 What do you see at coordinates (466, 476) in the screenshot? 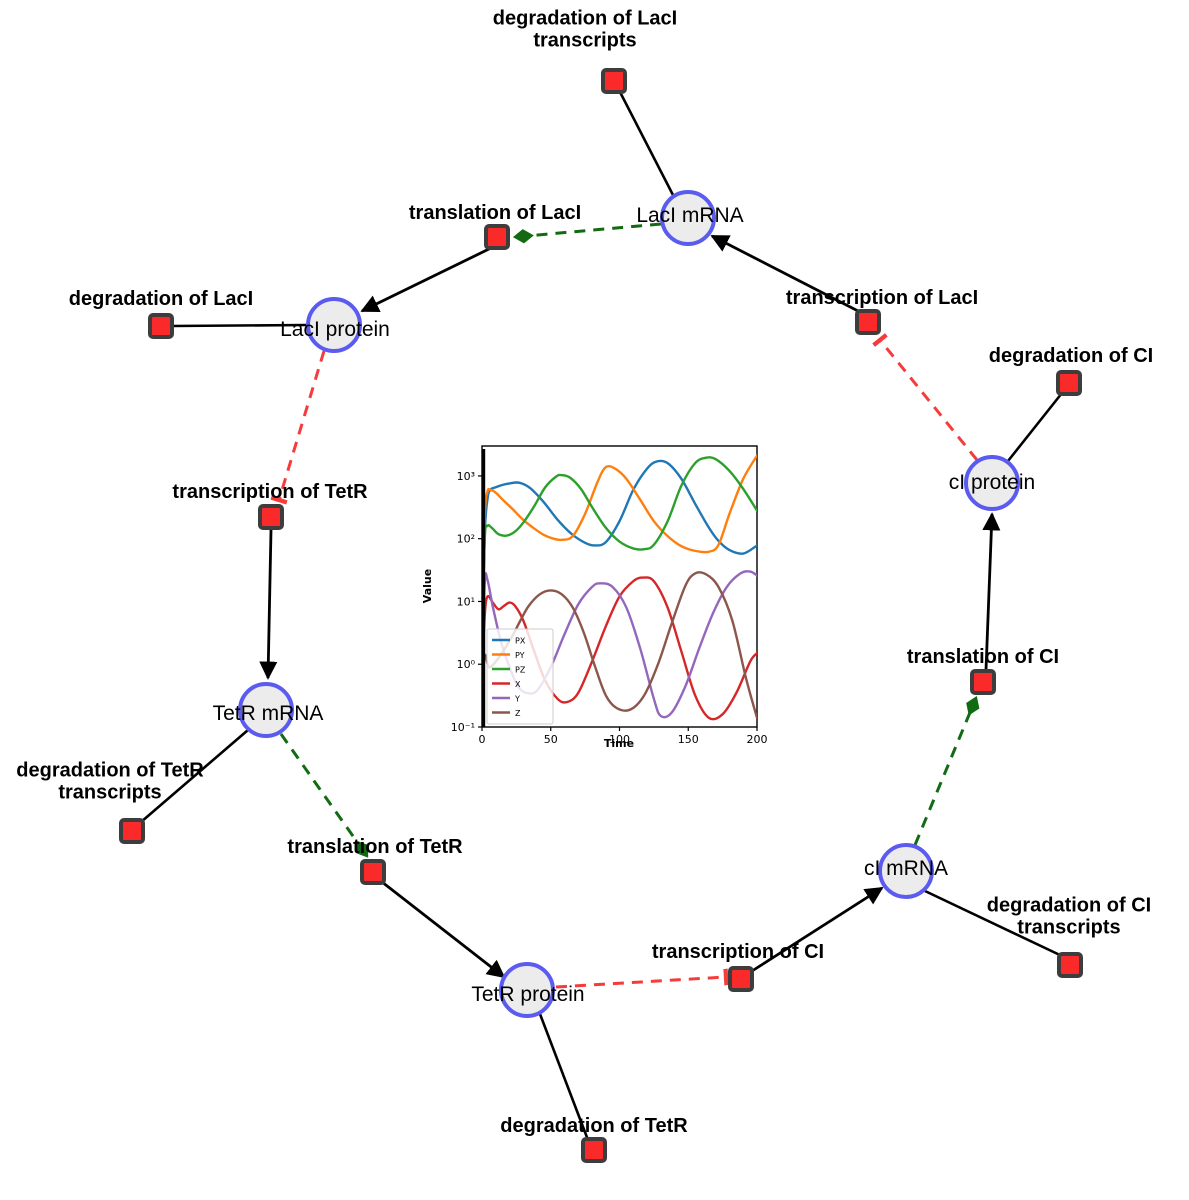
I see `y-tick-label: 10³` at bounding box center [466, 476].